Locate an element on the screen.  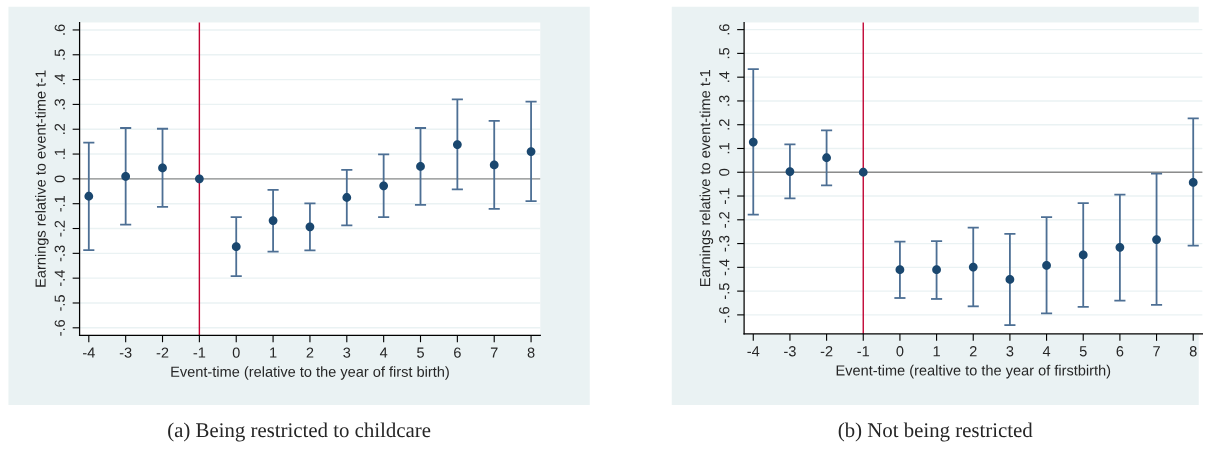
text: (b) Not being restricted is located at coordinates (935, 432).